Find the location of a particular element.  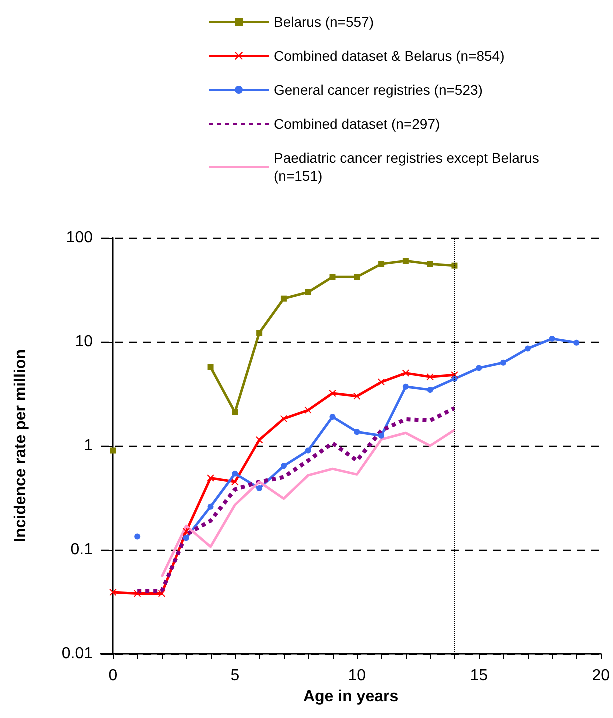

y-tick-label: 0.1 is located at coordinates (82, 550).